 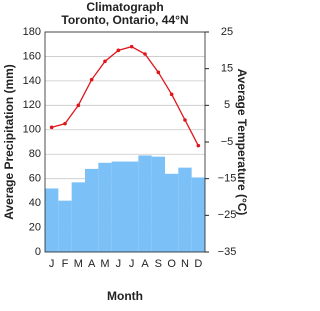 I want to click on y-tick-label: 120, so click(x=32, y=105).